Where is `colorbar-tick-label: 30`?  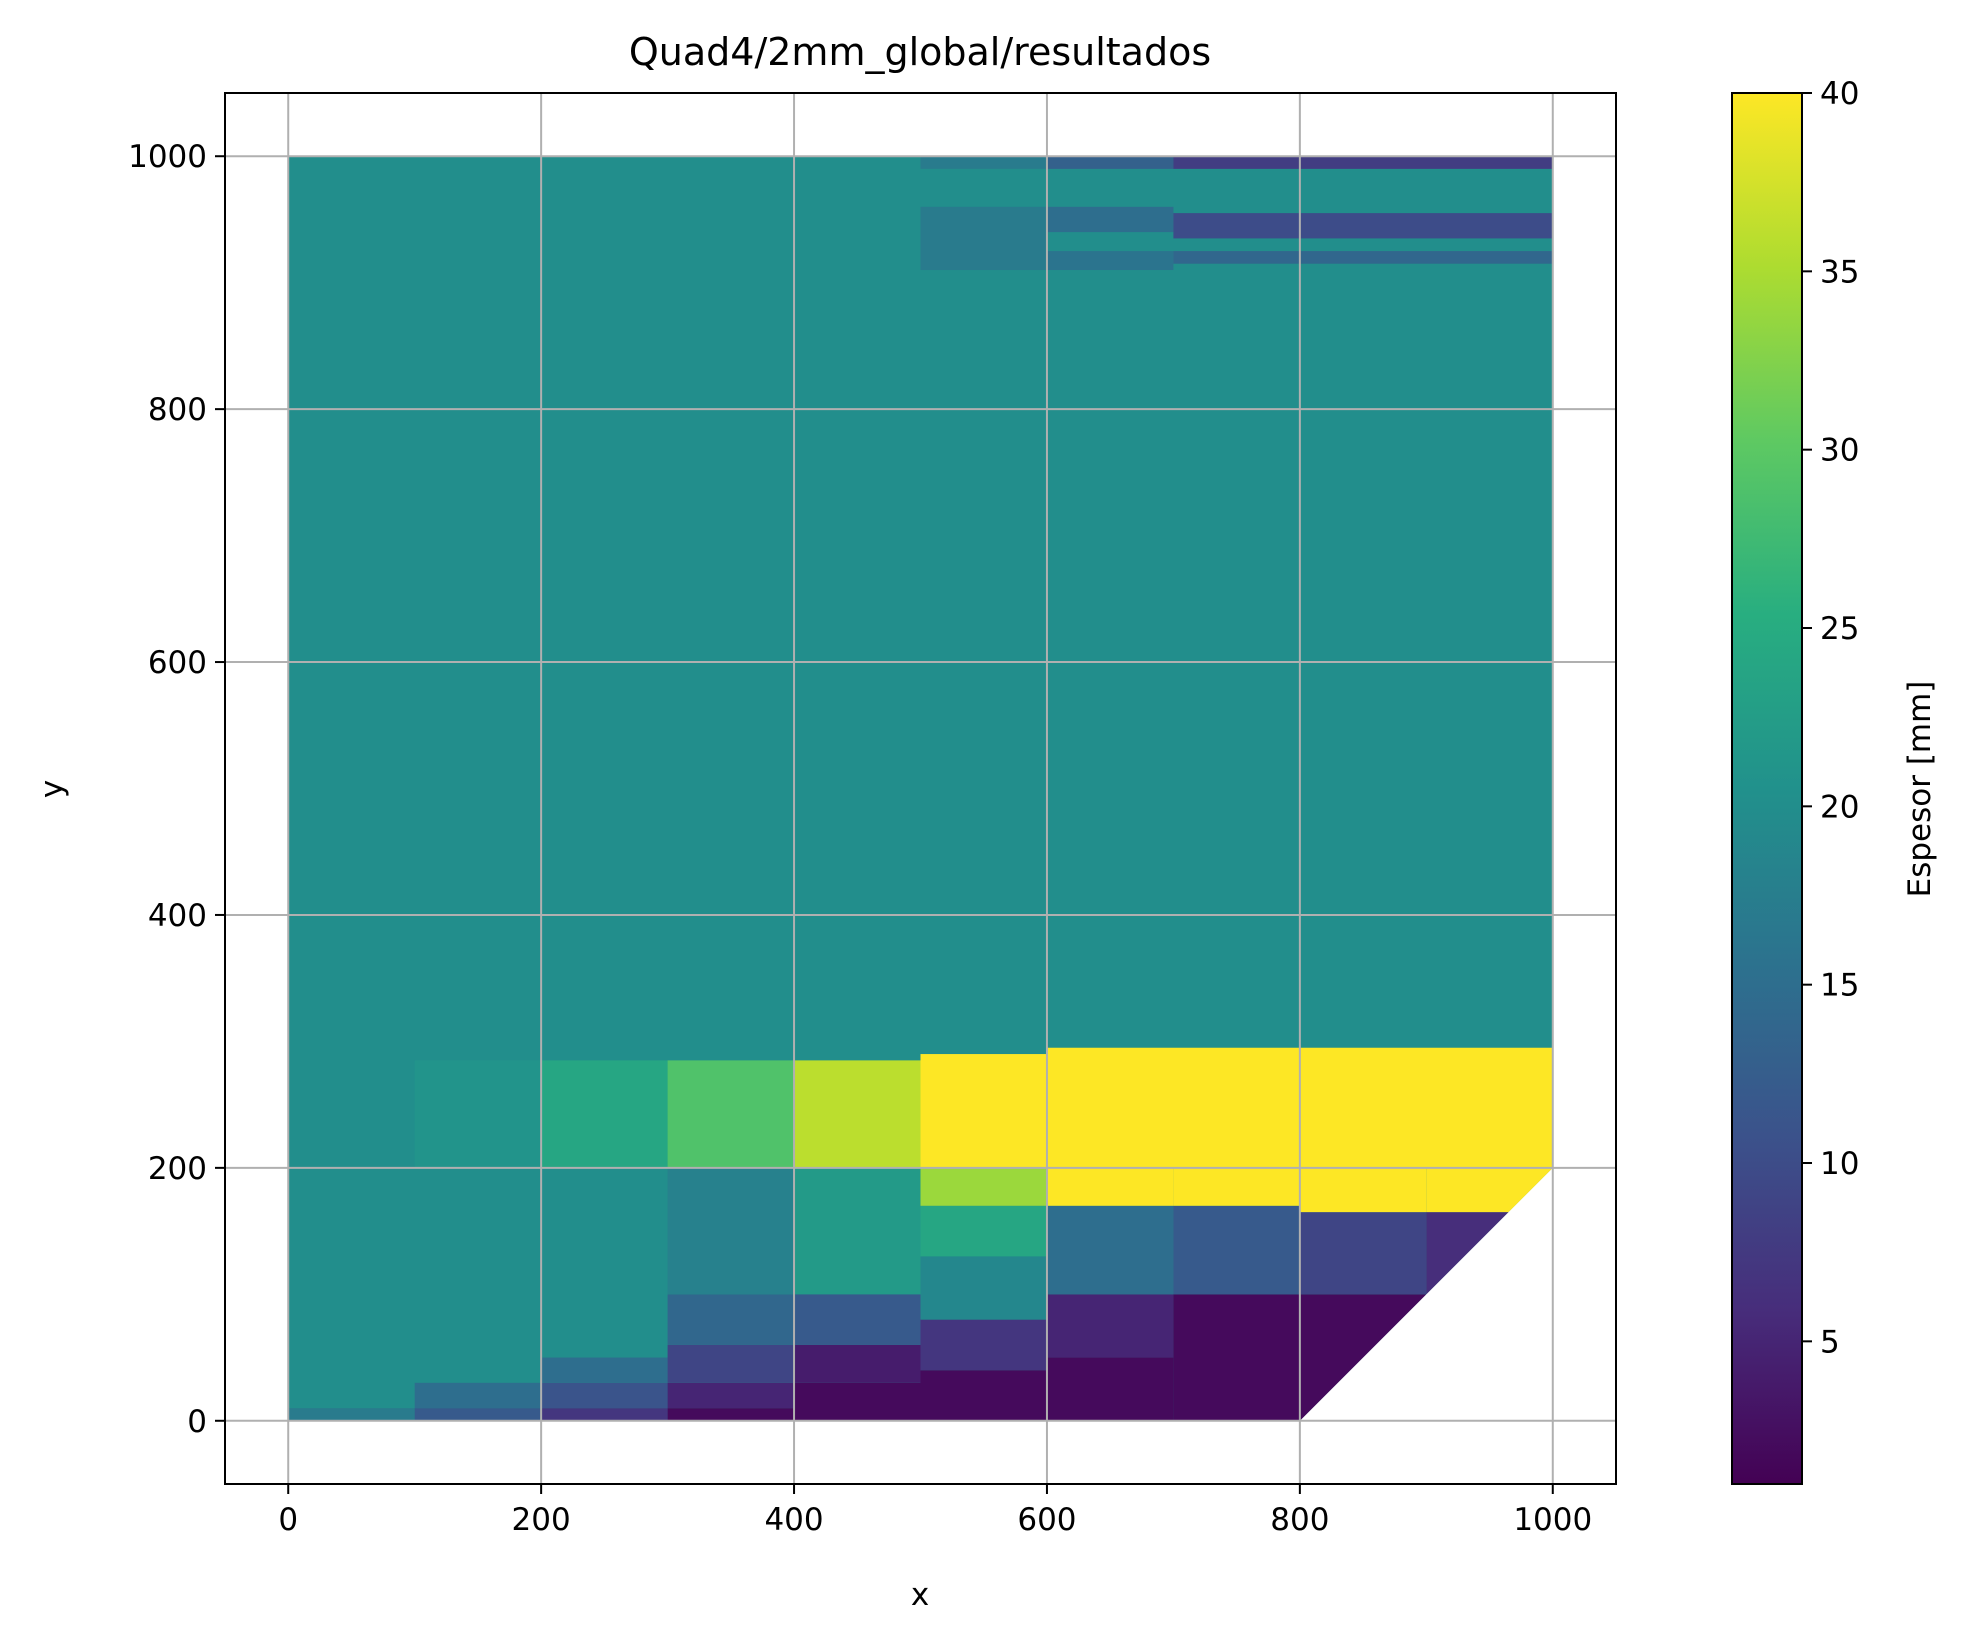 colorbar-tick-label: 30 is located at coordinates (1839, 451).